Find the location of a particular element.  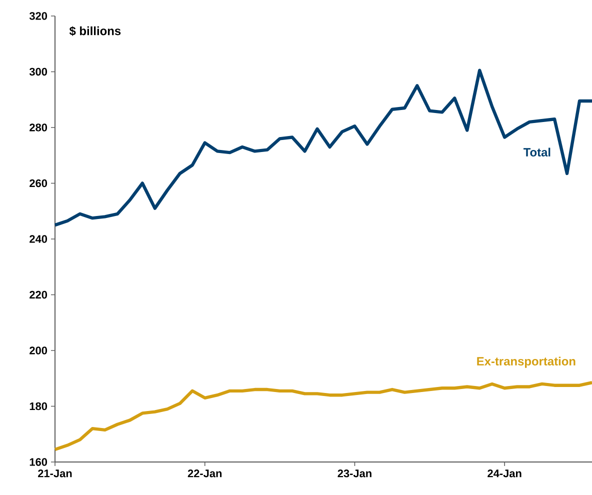

x-tick-label: 21-Jan is located at coordinates (55, 474).